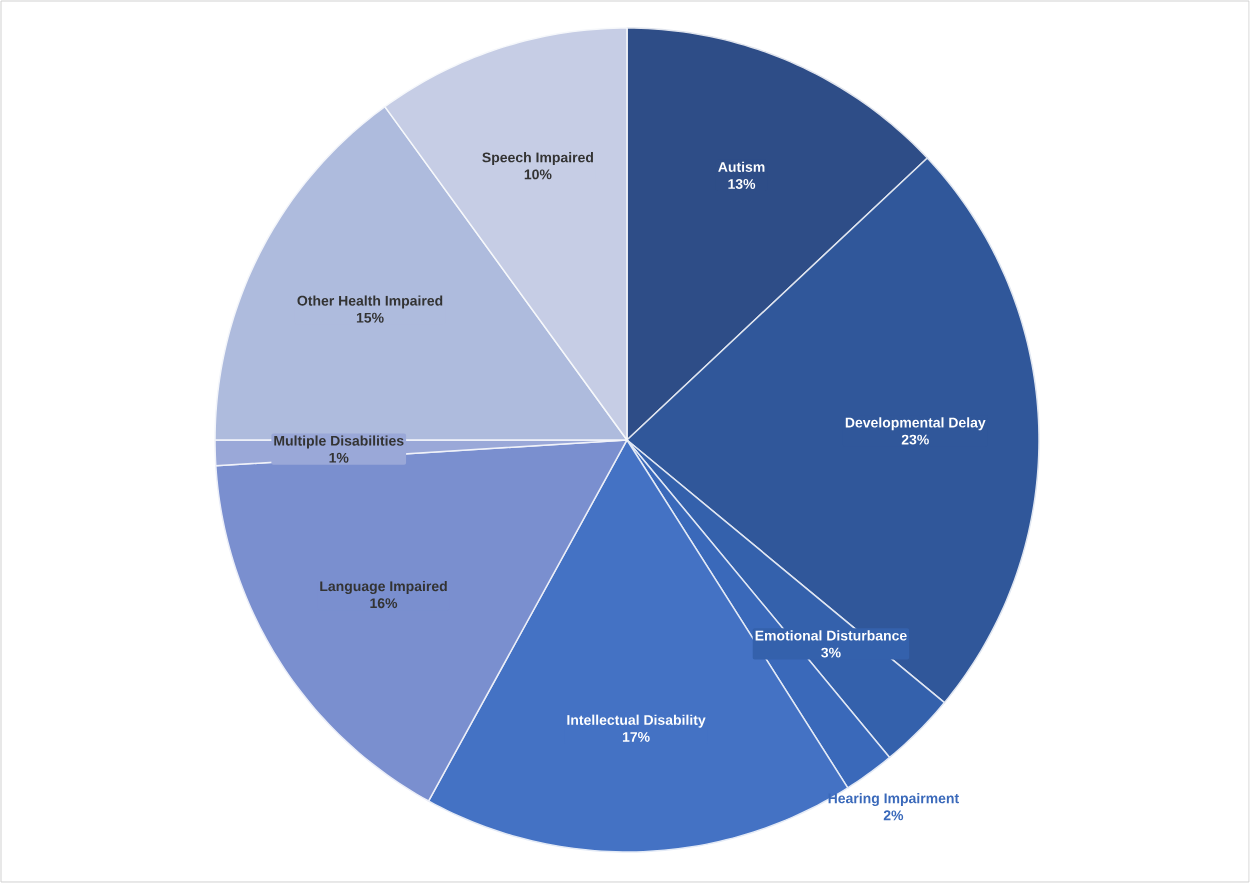 The image size is (1250, 883). Describe the element at coordinates (384, 603) in the screenshot. I see `data-label: 16%` at that location.